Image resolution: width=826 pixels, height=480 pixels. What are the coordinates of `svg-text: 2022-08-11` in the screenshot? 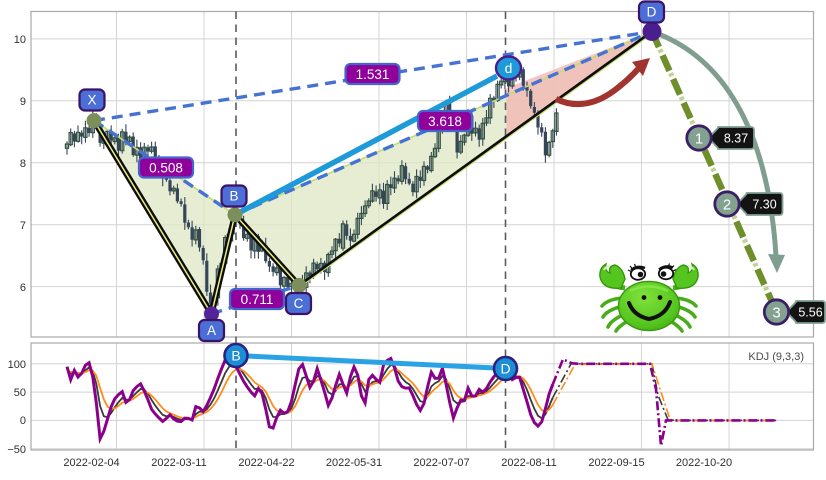 It's located at (528, 463).